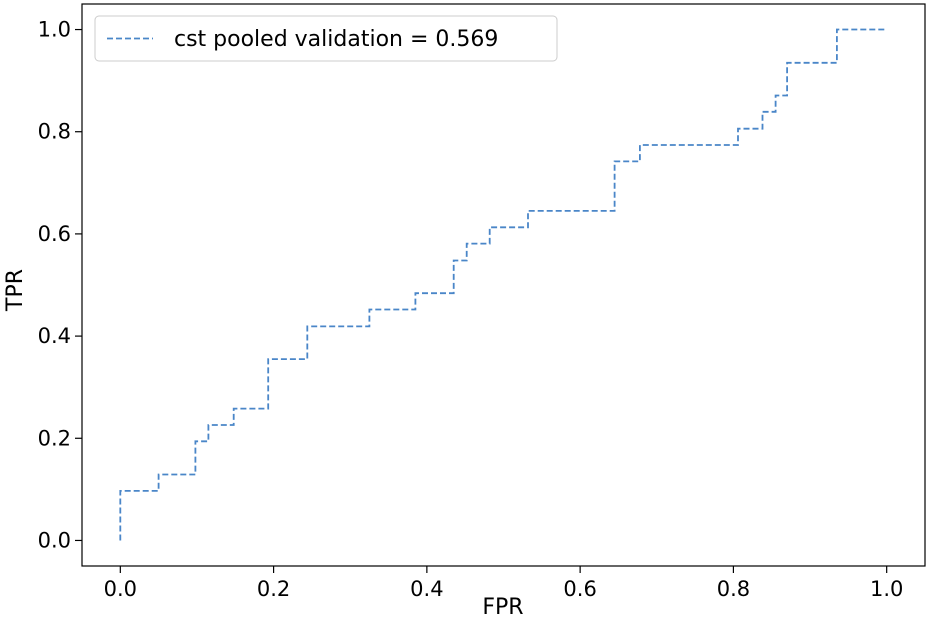 This screenshot has height=624, width=931. I want to click on legend-entry-label: cst pooled validation = 0.569, so click(336, 39).